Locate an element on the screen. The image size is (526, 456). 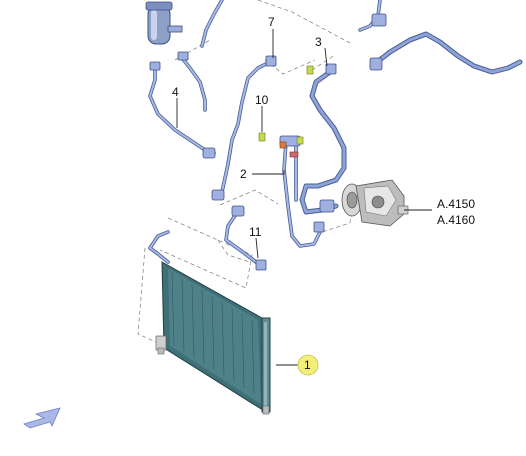
reference-a4160: A.4160 is located at coordinates (456, 220).